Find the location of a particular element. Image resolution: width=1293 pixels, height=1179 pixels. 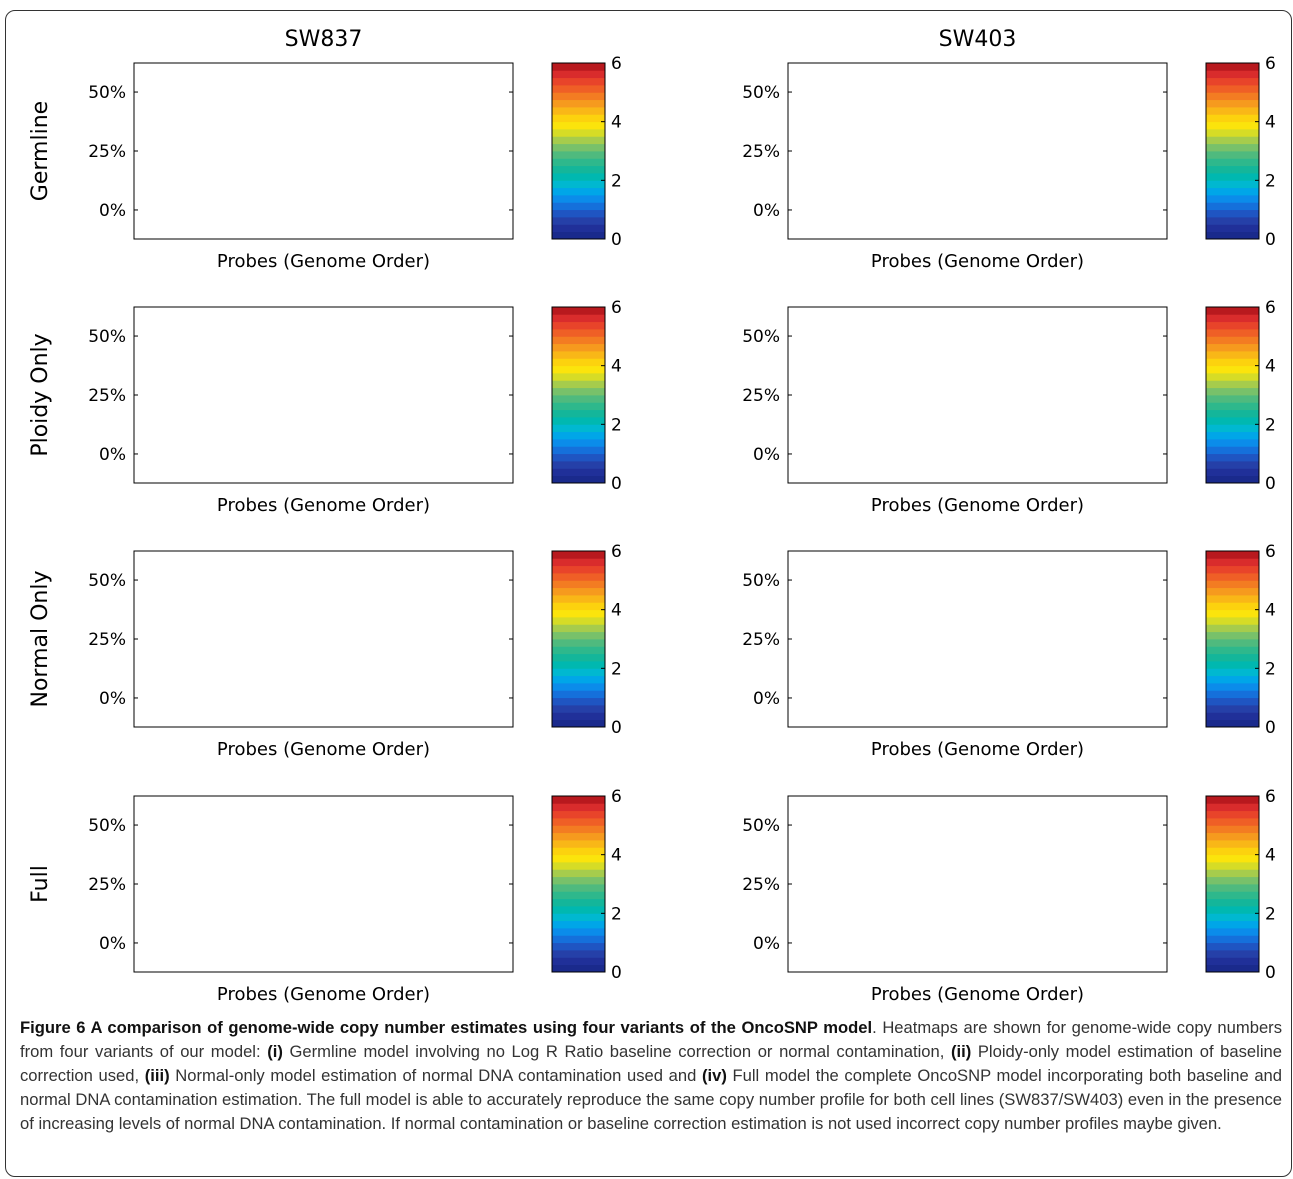

column-title-sw837: SW837 is located at coordinates (324, 39).